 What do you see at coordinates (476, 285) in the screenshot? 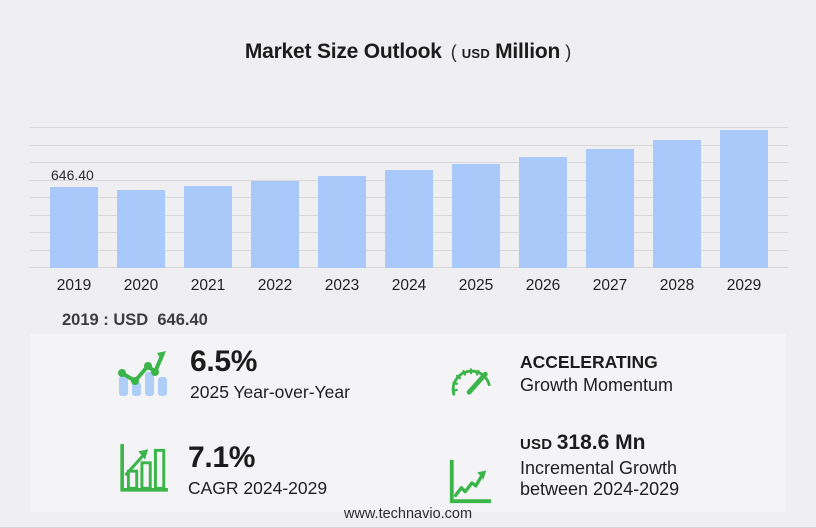
I see `x-axis-label-2025: 2025` at bounding box center [476, 285].